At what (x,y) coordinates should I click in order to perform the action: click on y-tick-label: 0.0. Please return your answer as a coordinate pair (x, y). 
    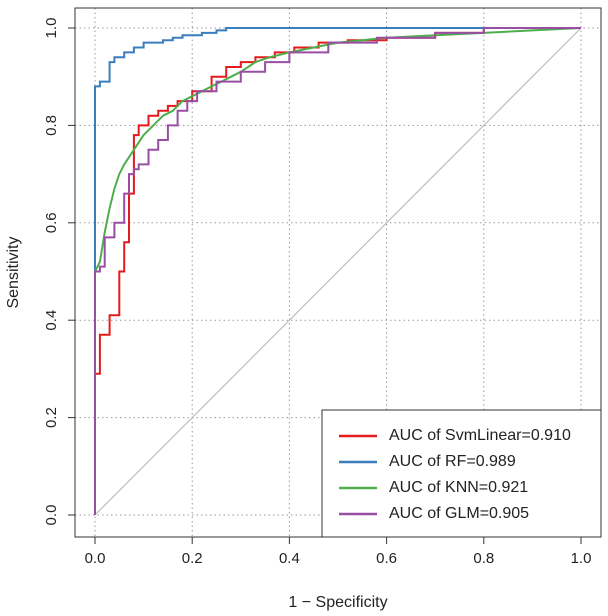
    Looking at the image, I should click on (51, 515).